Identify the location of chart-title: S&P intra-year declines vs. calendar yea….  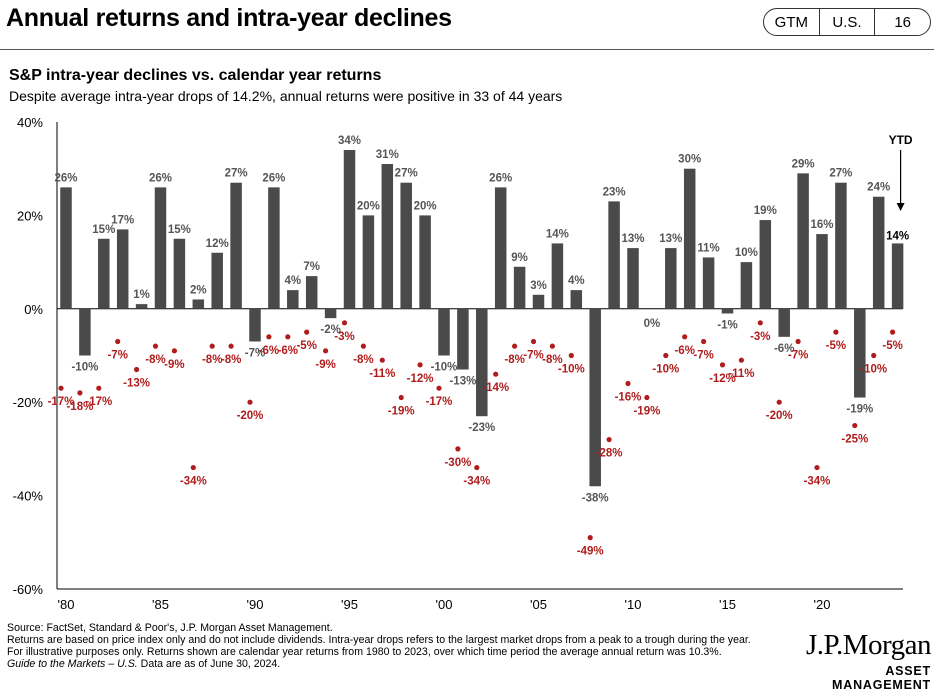
(195, 75).